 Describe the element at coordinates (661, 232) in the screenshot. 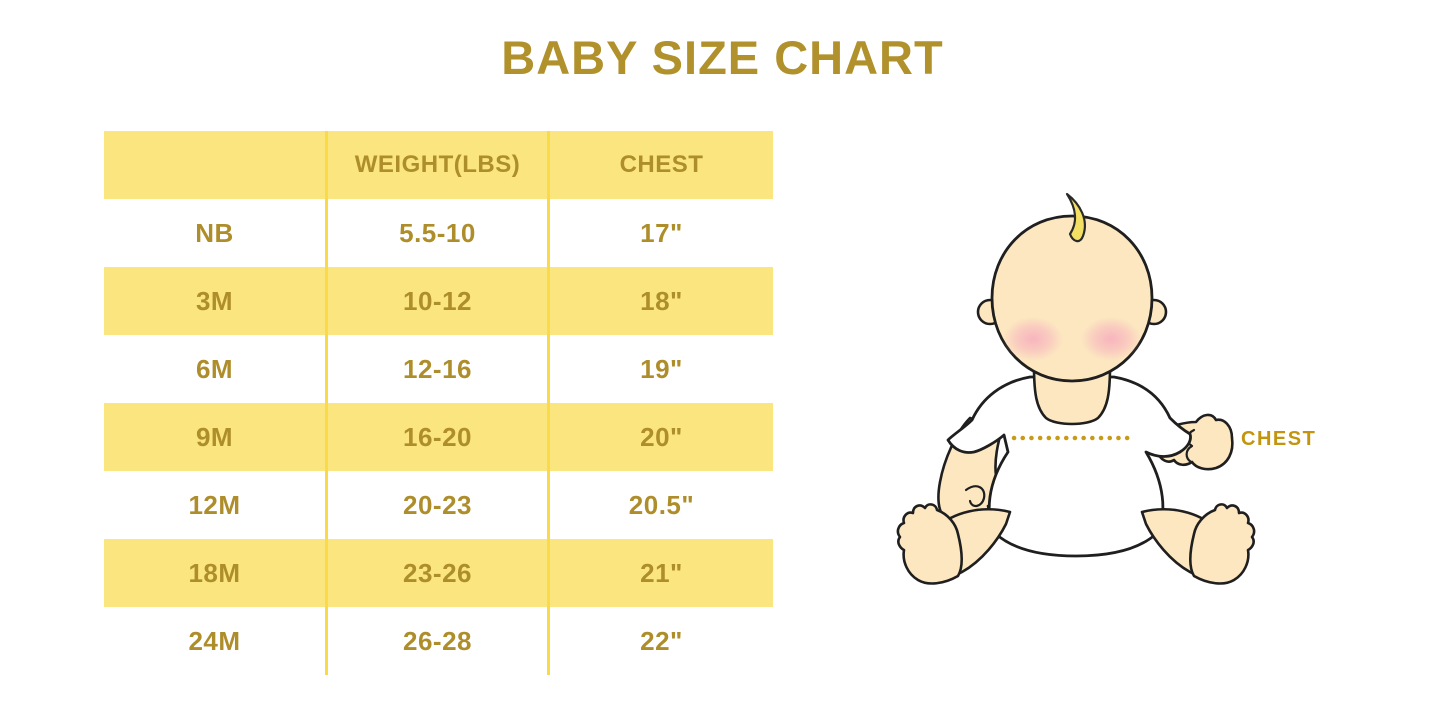

I see `chest-cell: 17"` at that location.